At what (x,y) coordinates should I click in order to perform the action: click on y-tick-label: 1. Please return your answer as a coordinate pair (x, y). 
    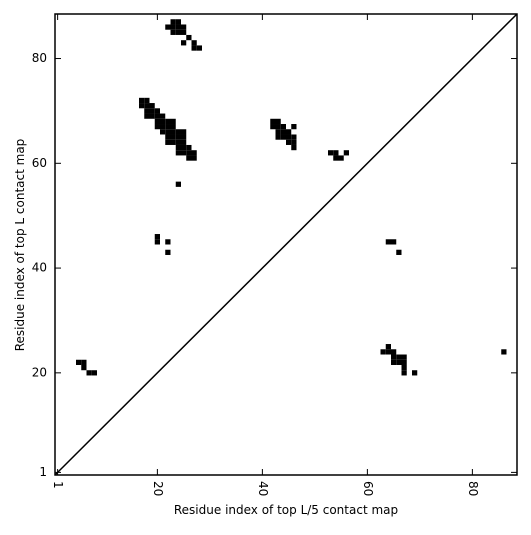
    Looking at the image, I should click on (43, 472).